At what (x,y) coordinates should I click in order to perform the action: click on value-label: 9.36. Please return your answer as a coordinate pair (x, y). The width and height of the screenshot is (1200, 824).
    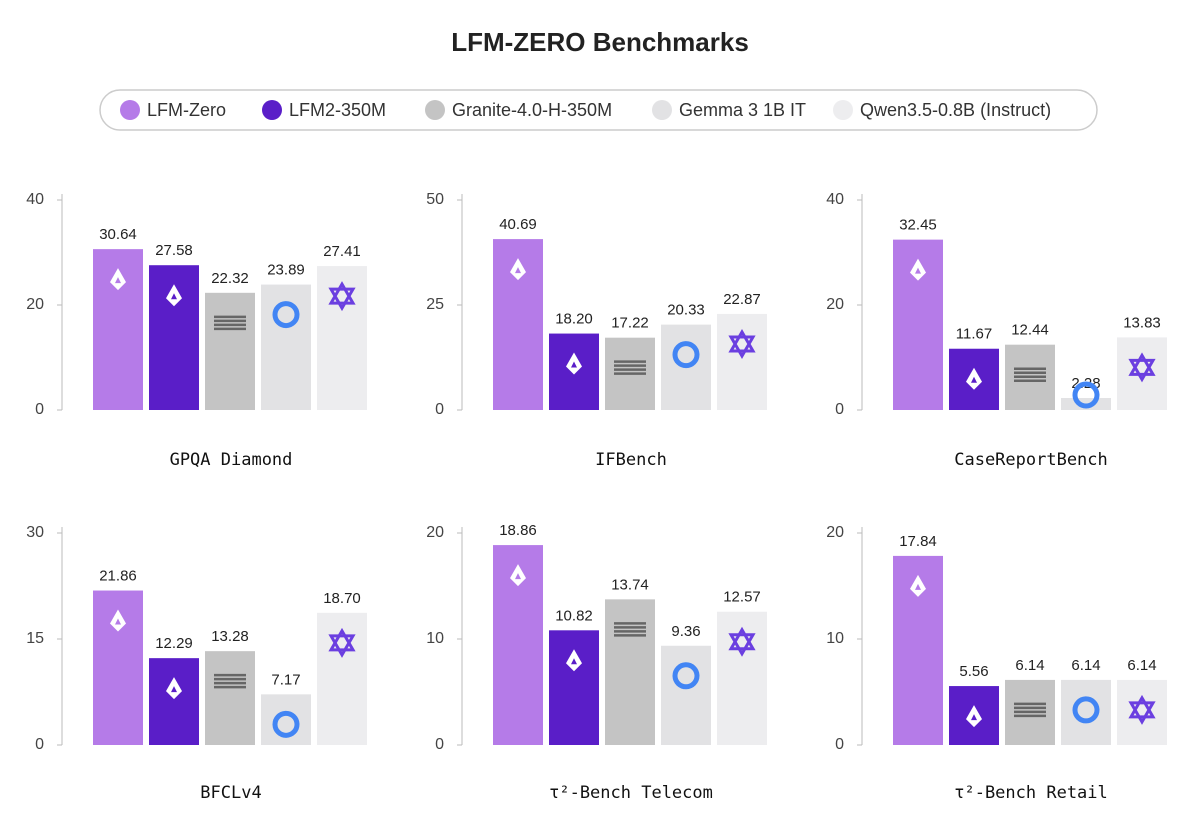
    Looking at the image, I should click on (685, 631).